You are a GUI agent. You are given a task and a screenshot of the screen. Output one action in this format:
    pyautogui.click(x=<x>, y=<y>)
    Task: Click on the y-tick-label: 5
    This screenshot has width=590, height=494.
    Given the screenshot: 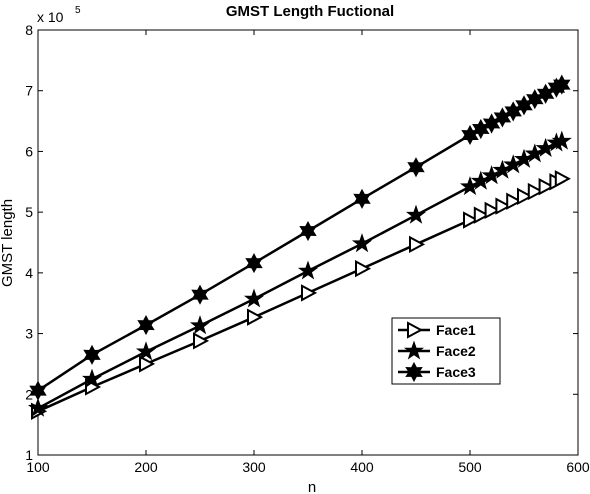 What is the action you would take?
    pyautogui.click(x=29, y=212)
    